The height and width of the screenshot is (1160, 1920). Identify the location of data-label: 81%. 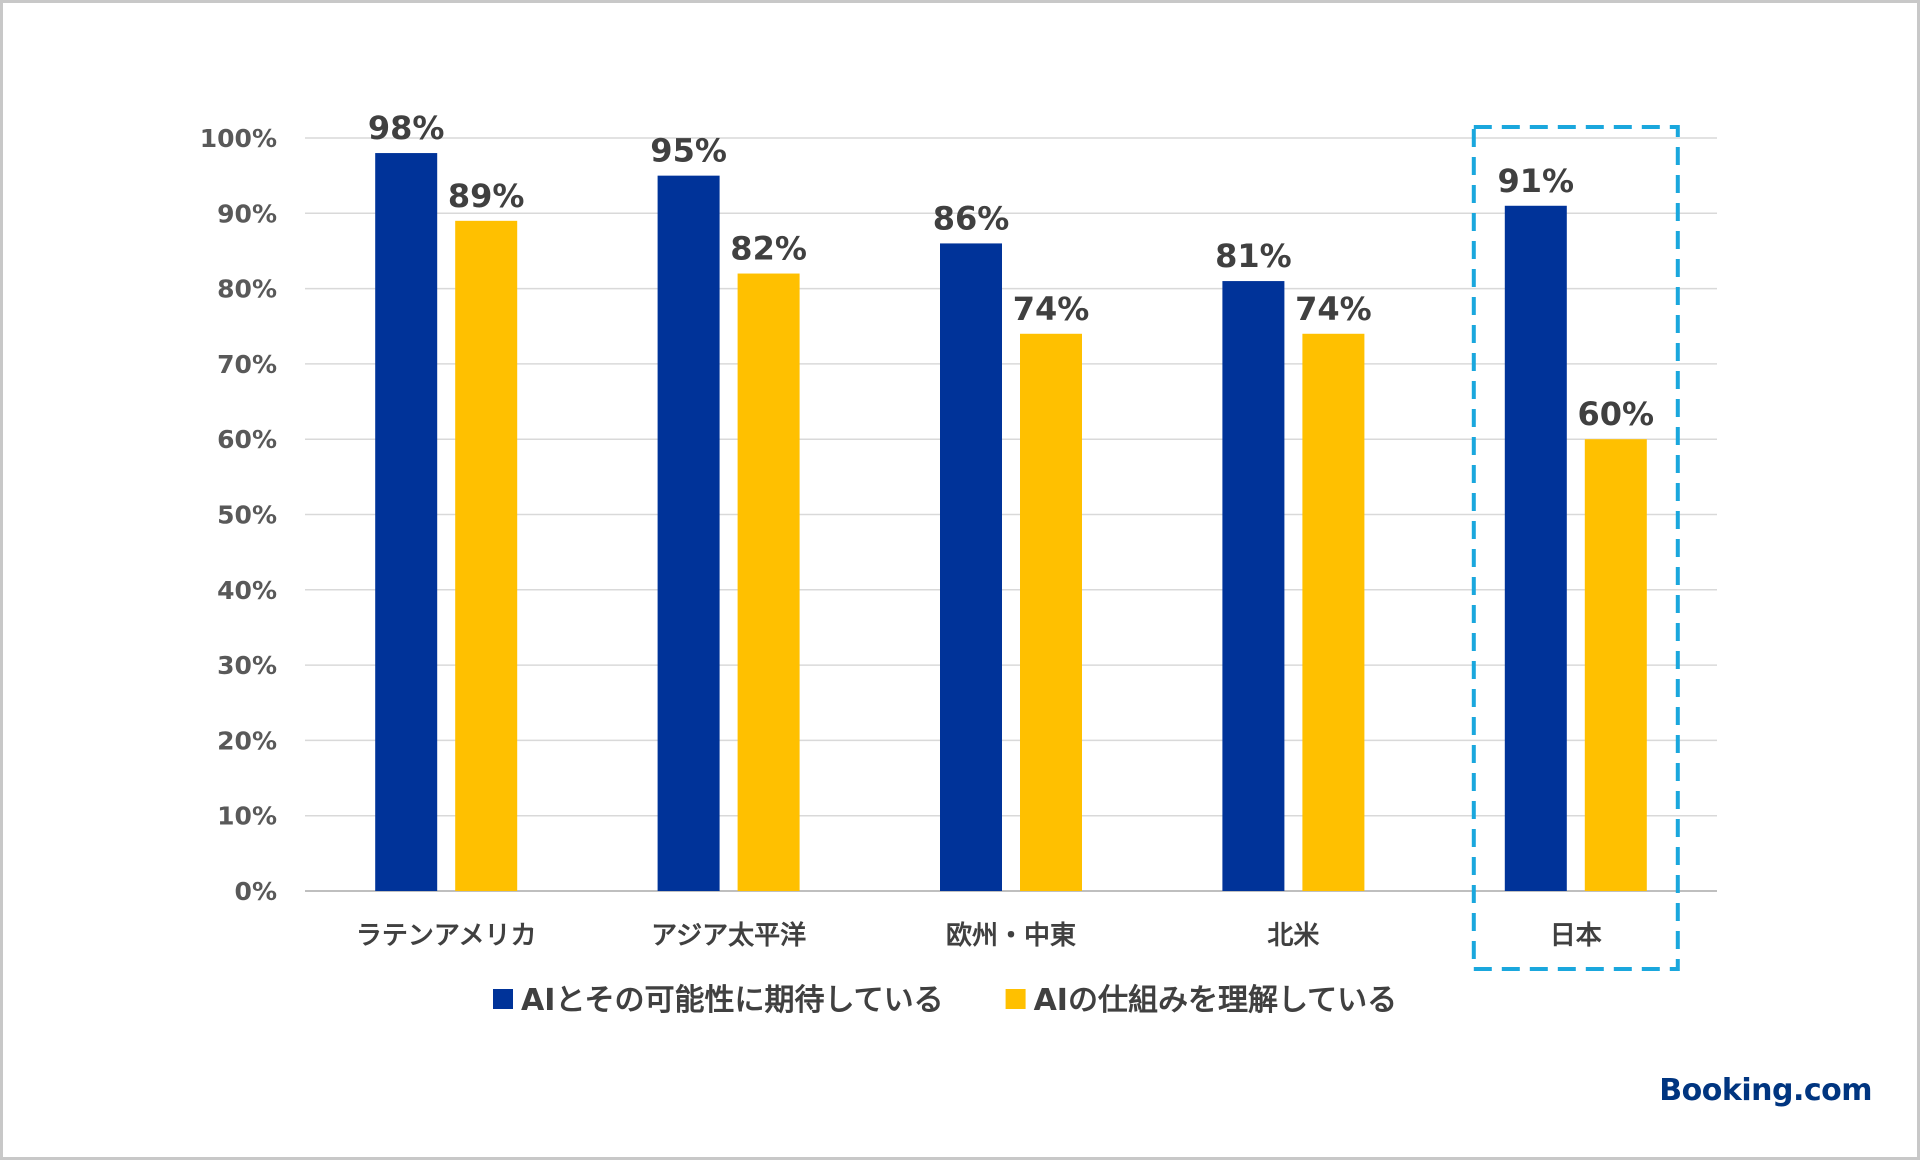
(1253, 256).